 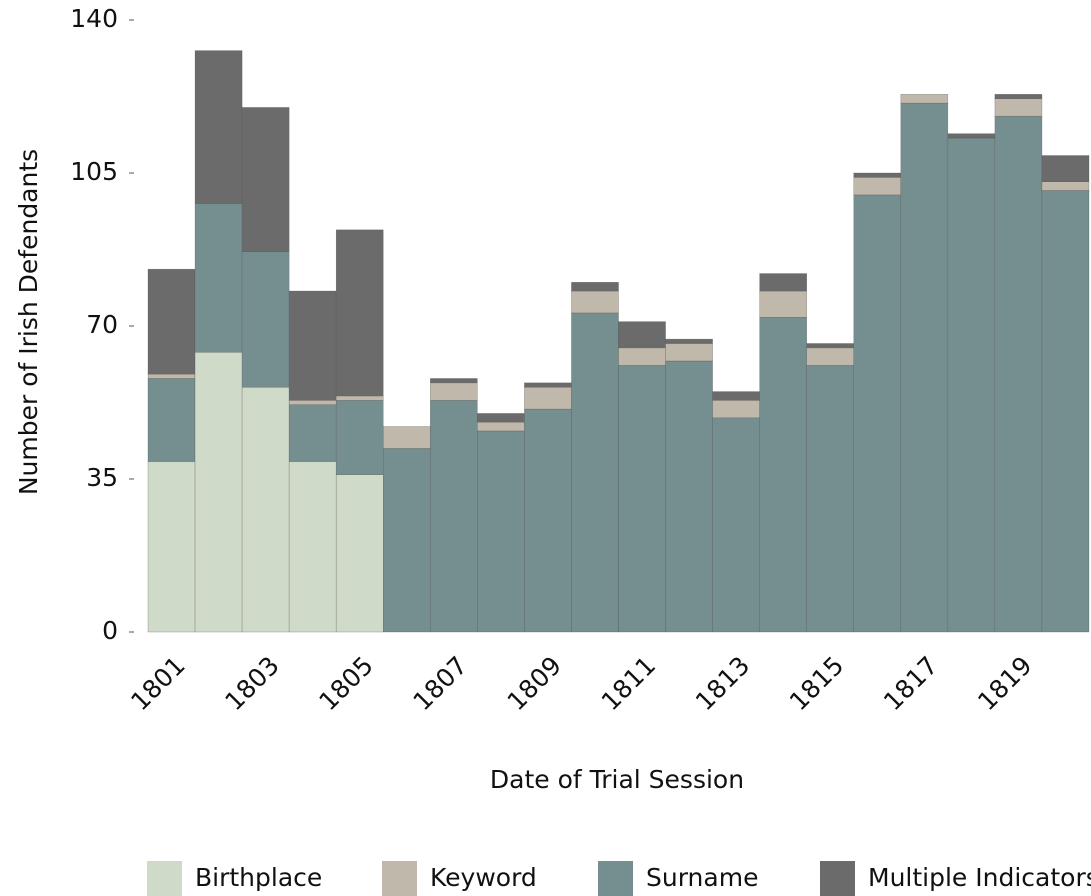 I want to click on x-tick-label: 1815, so click(x=816, y=683).